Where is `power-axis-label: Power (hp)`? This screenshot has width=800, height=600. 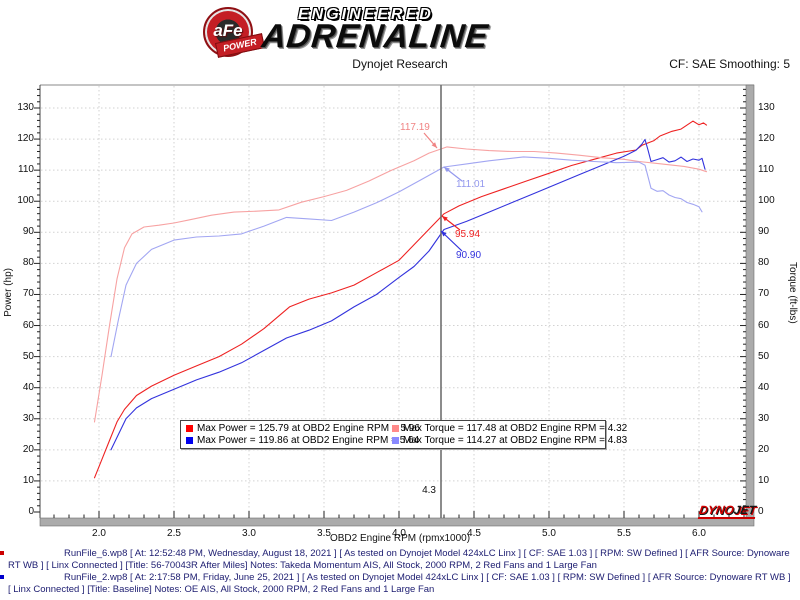 power-axis-label: Power (hp) is located at coordinates (8, 292).